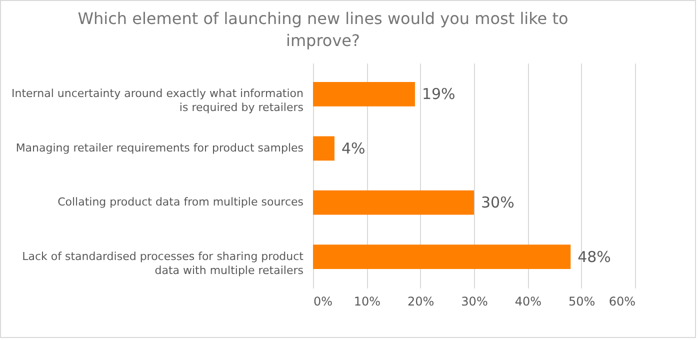 The width and height of the screenshot is (698, 340). What do you see at coordinates (474, 301) in the screenshot?
I see `x-tick-label: 30%` at bounding box center [474, 301].